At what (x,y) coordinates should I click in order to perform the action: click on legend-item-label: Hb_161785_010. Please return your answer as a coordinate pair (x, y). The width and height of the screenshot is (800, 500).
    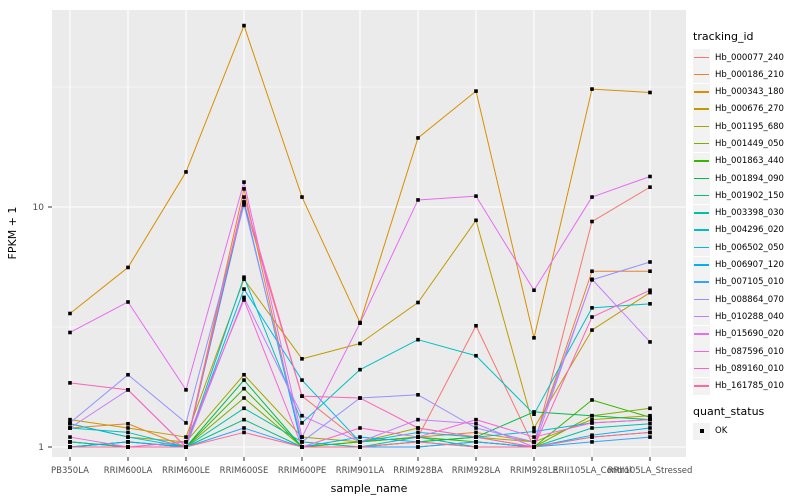
    Looking at the image, I should click on (749, 386).